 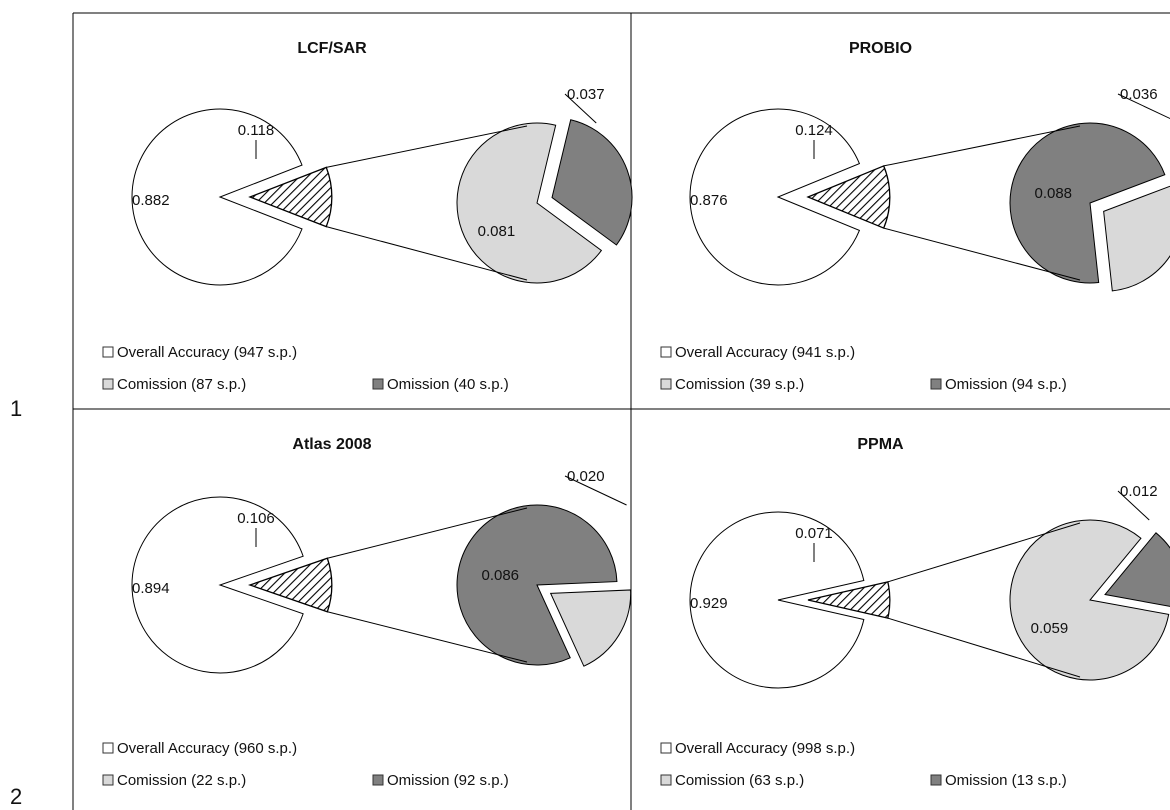 What do you see at coordinates (1006, 384) in the screenshot?
I see `legend-label-omission: Omission (94 s.p.)` at bounding box center [1006, 384].